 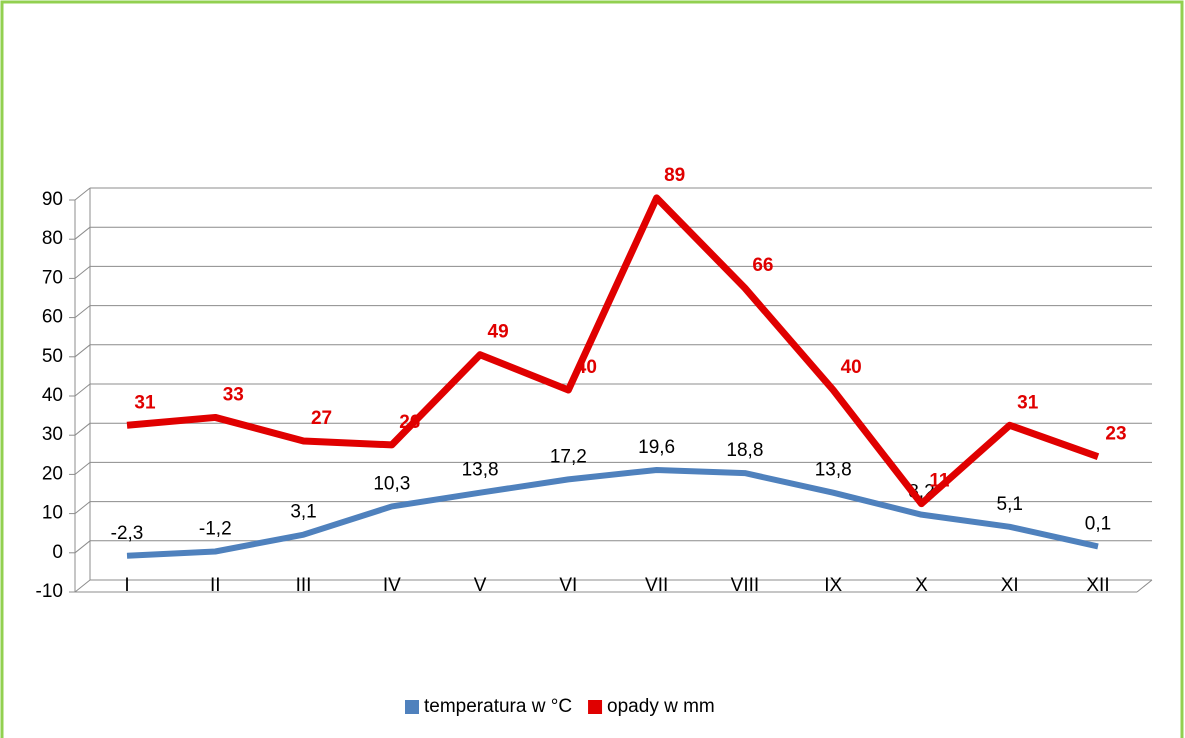 What do you see at coordinates (233, 394) in the screenshot?
I see `data-label: 33` at bounding box center [233, 394].